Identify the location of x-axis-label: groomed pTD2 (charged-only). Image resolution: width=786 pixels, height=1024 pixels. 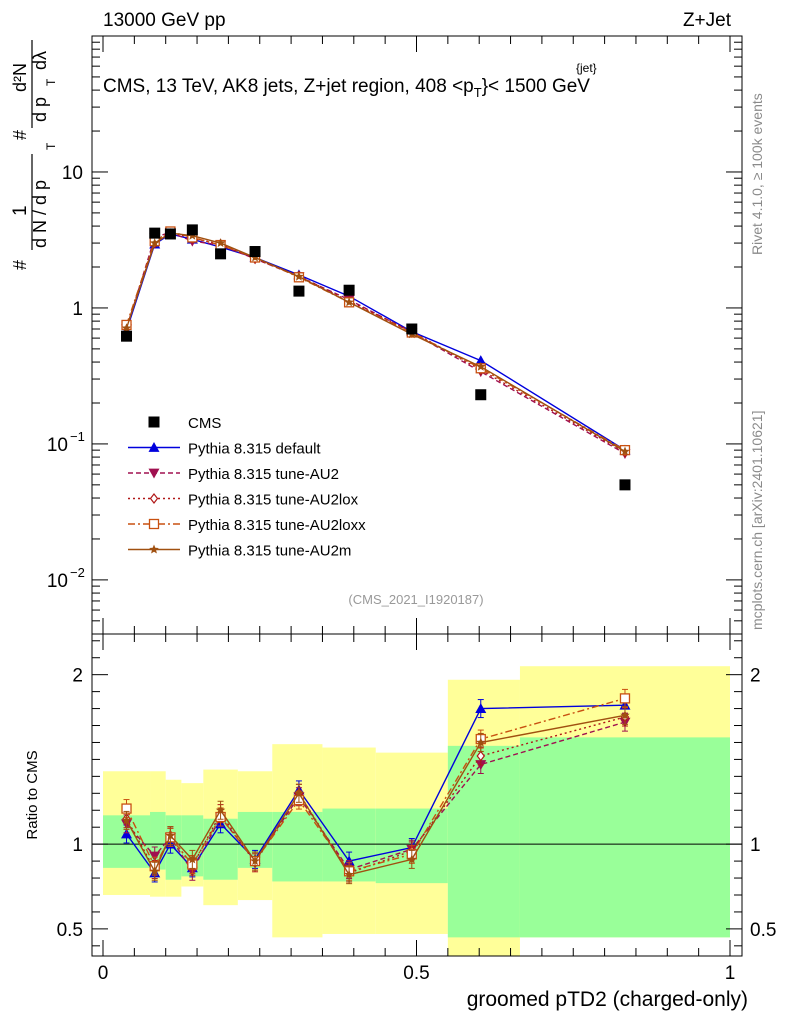
(607, 999).